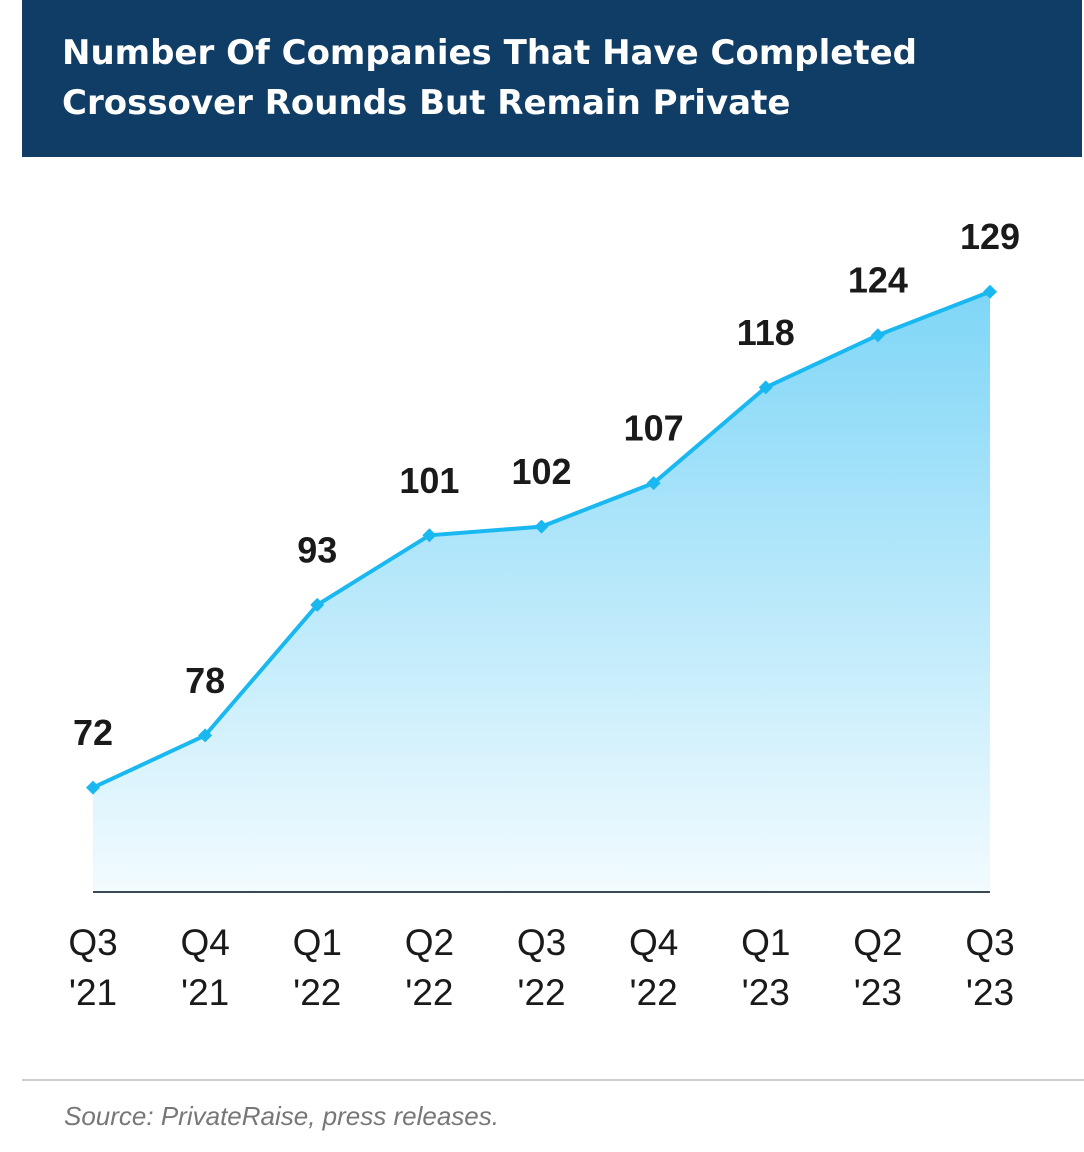 This screenshot has height=1152, width=1084. Describe the element at coordinates (990, 236) in the screenshot. I see `data-label: 129` at that location.